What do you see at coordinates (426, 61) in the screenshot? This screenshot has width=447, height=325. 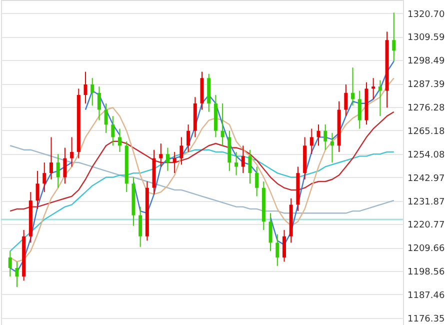 I see `y-tick-label: 1298.49` at bounding box center [426, 61].